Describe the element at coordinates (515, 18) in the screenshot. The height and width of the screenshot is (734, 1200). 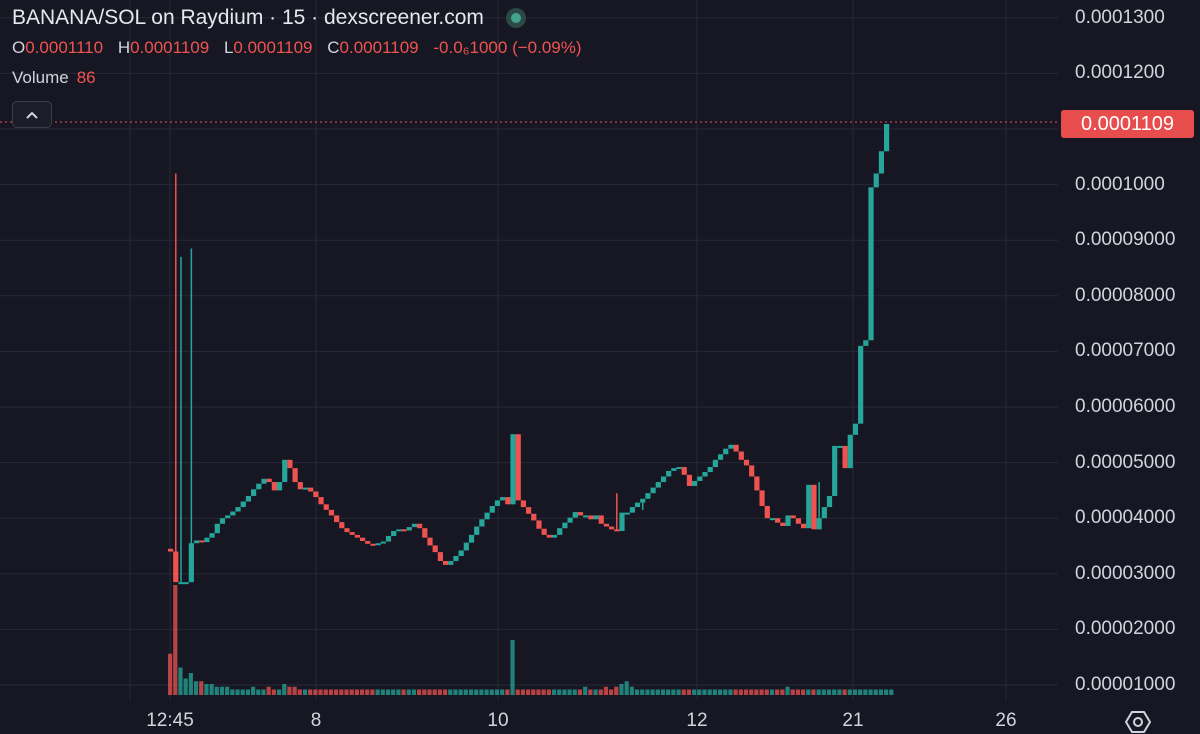
I see `live-status-dot-icon` at that location.